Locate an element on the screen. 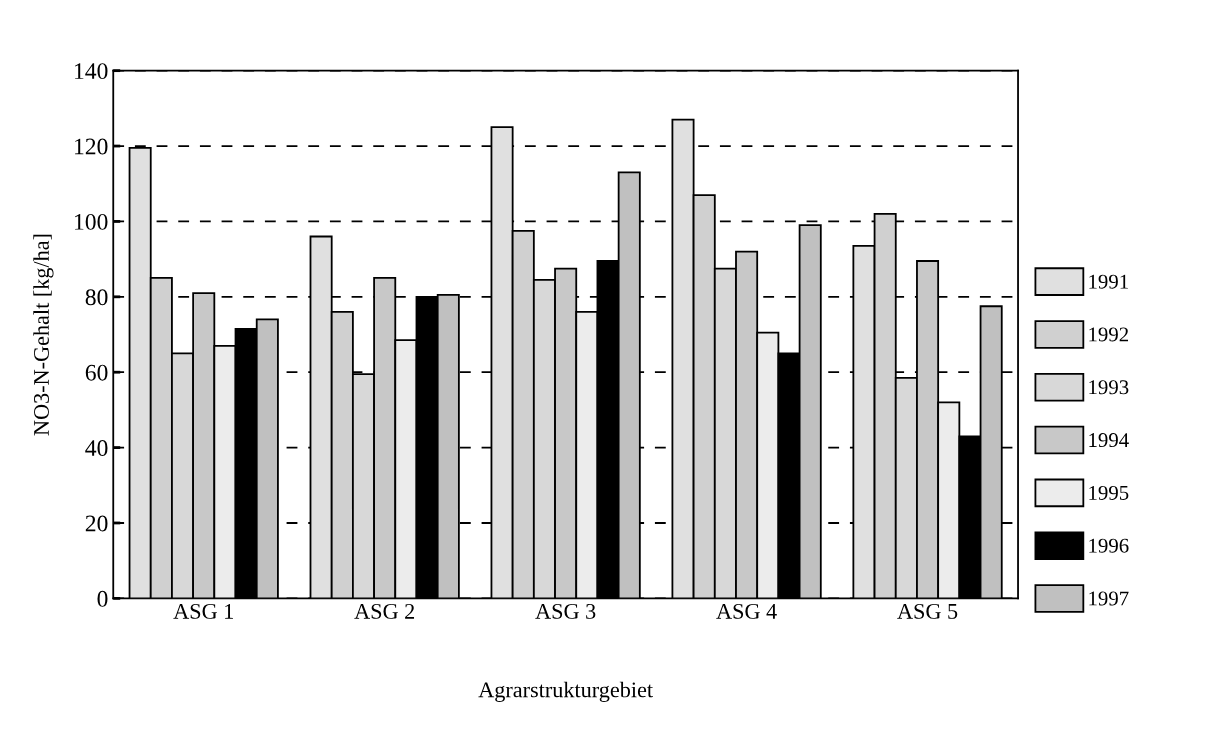  legend-label: 1997 is located at coordinates (1109, 598).